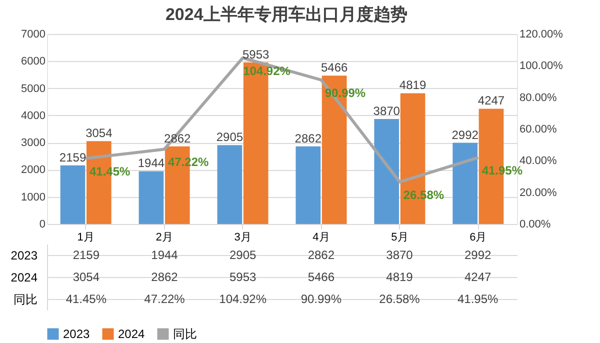  Describe the element at coordinates (400, 255) in the screenshot. I see `data-label: 3870` at that location.